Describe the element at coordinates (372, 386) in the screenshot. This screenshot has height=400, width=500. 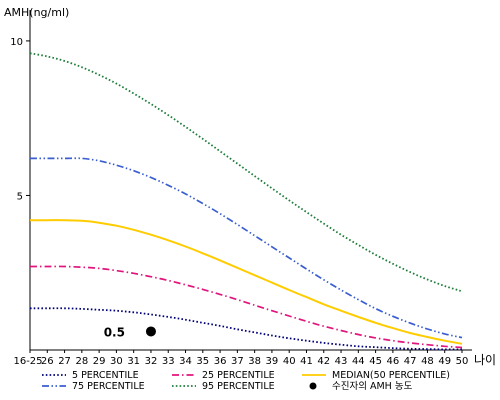
I see `legend-label: 수진자의 AMH 농도` at that location.